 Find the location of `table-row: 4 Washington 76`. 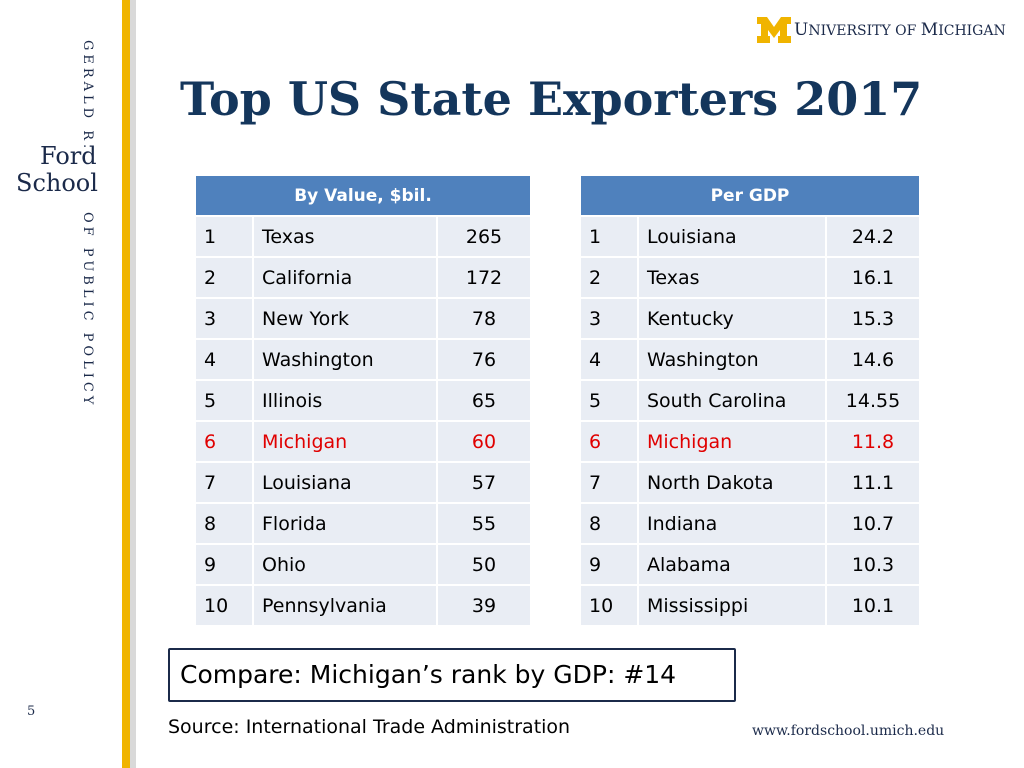

table-row: 4 Washington 76 is located at coordinates (363, 359).